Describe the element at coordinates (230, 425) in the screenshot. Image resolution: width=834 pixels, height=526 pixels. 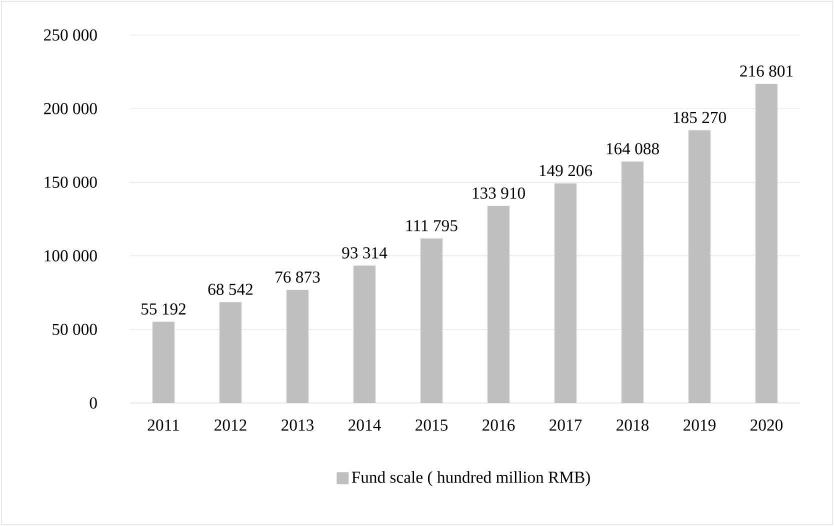
I see `x-tick-label: 2012` at that location.